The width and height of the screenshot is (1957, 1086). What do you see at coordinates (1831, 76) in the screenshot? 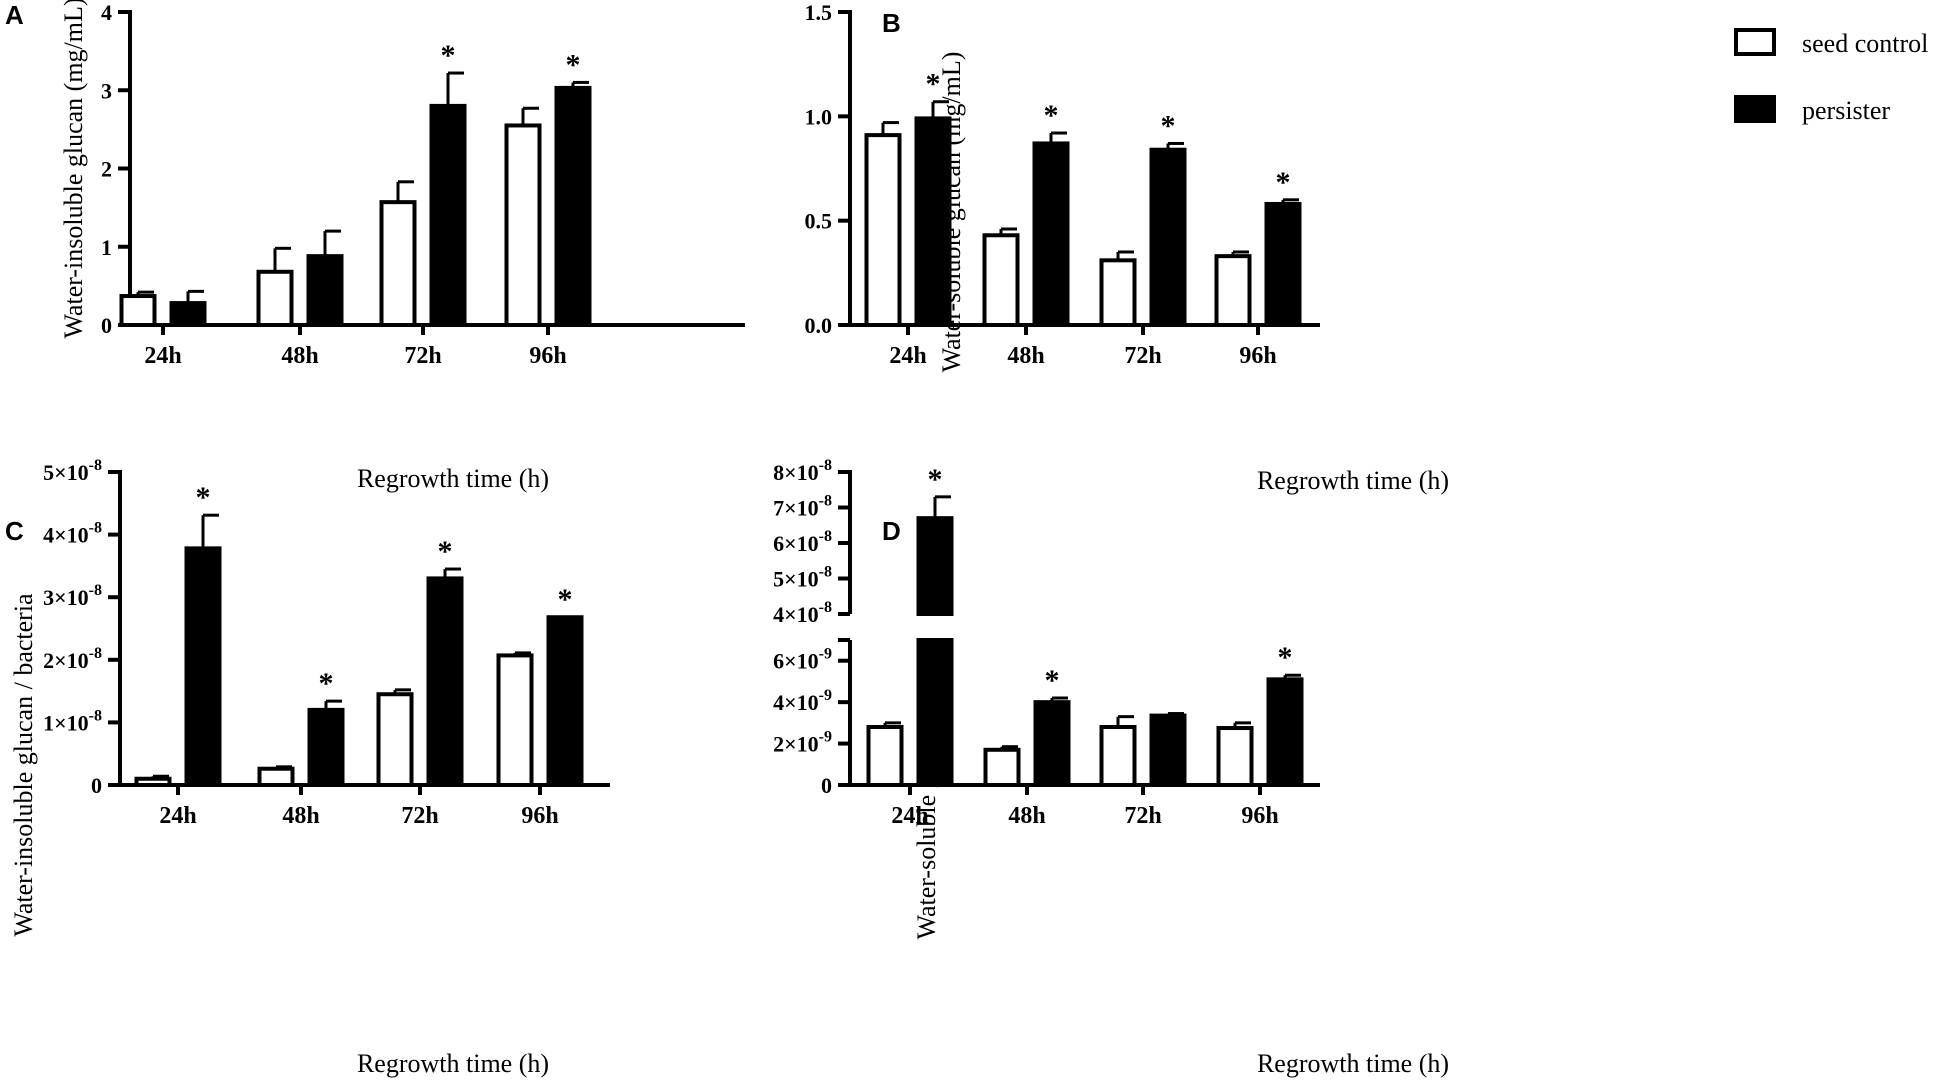
I see `legend: seed control persister` at bounding box center [1831, 76].